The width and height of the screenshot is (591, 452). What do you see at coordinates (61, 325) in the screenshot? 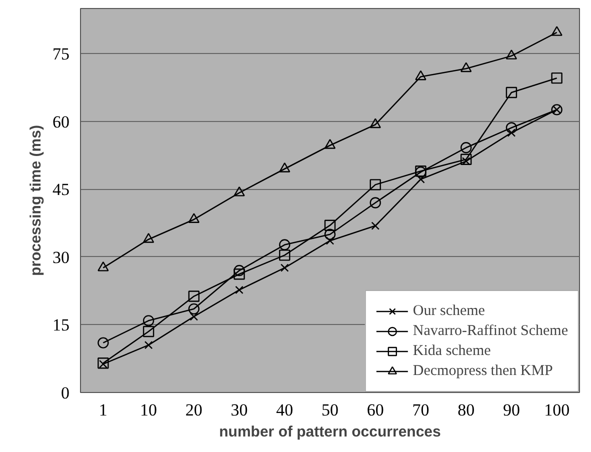
I see `y-tick-label: 15` at bounding box center [61, 325].